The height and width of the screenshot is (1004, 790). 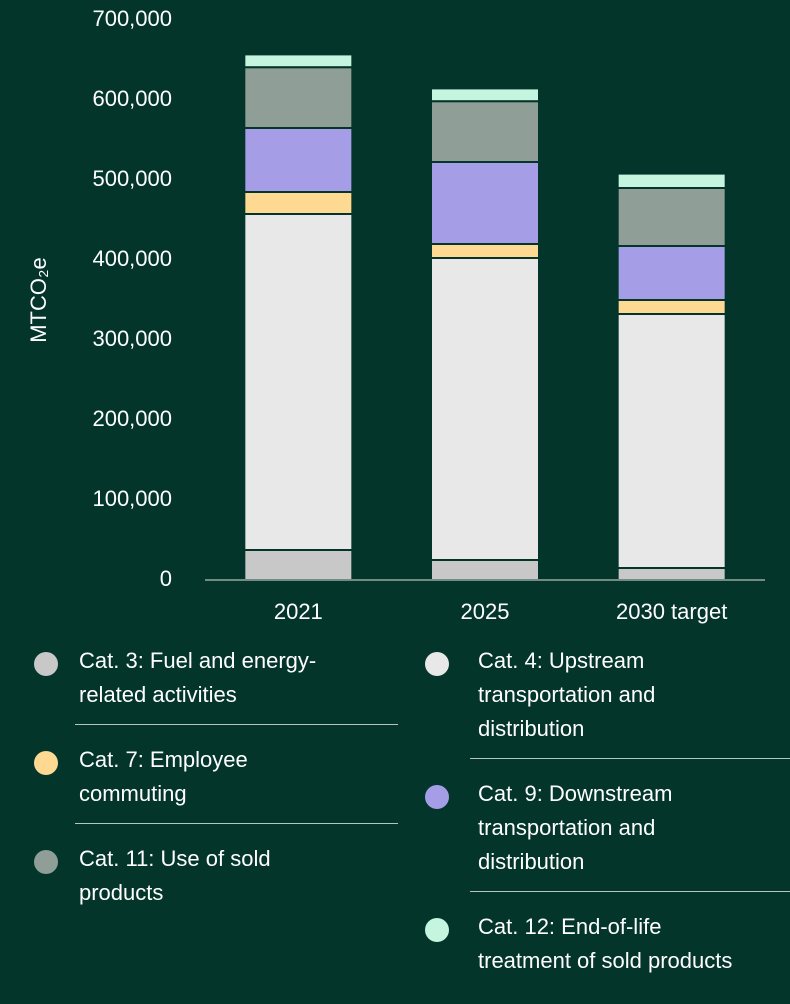 I want to click on y-axis-label: MTCO₂e, so click(x=38, y=300).